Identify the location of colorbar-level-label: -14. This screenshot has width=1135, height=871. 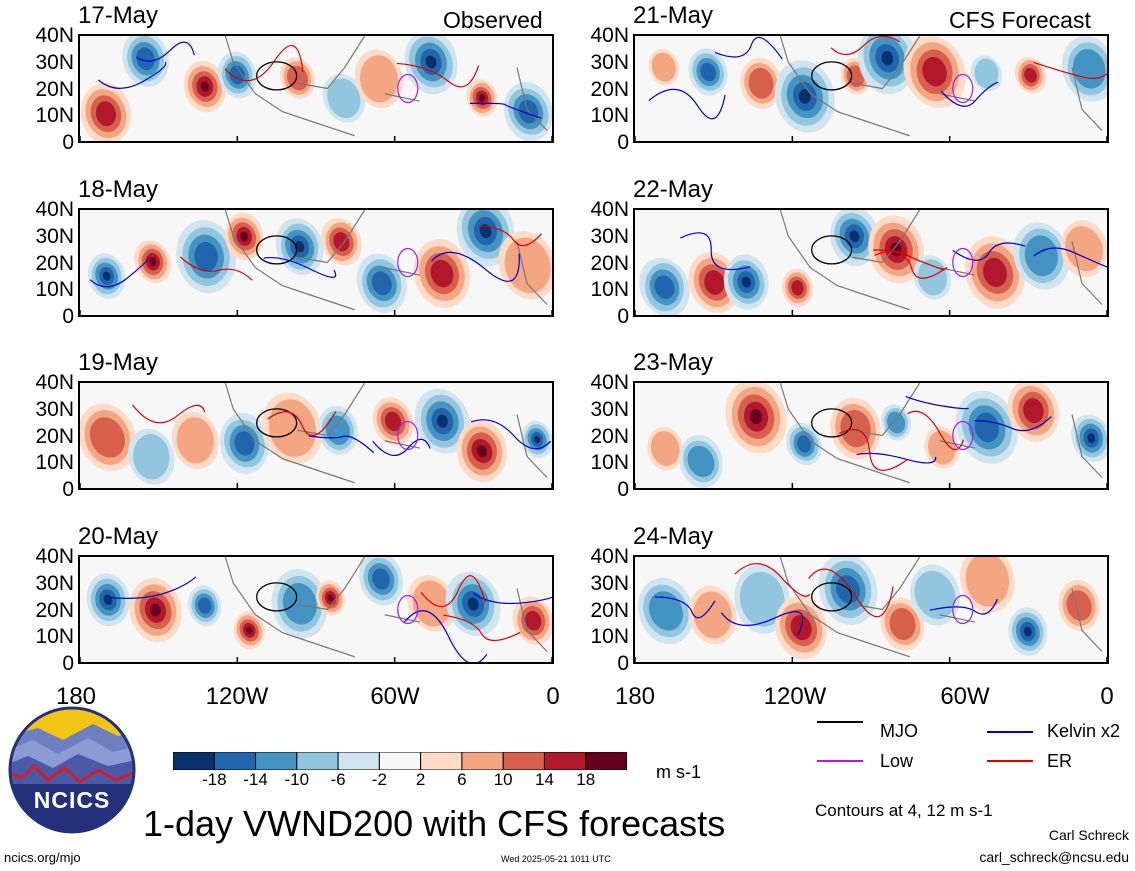
(255, 779).